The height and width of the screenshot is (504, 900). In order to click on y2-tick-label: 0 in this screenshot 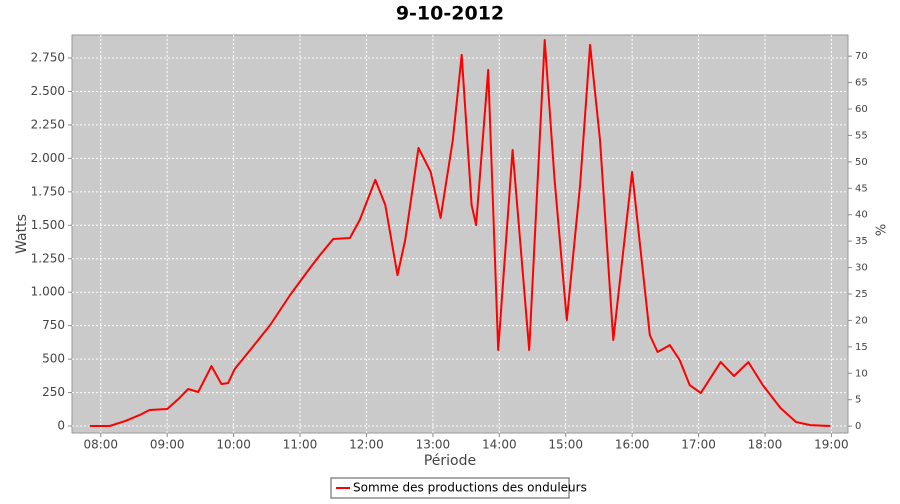, I will do `click(858, 426)`.